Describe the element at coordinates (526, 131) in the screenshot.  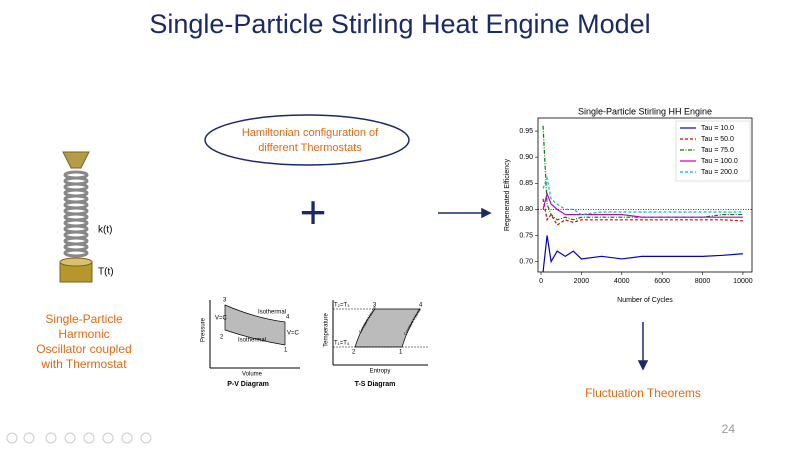
I see `y-tick-label: 0.95` at that location.